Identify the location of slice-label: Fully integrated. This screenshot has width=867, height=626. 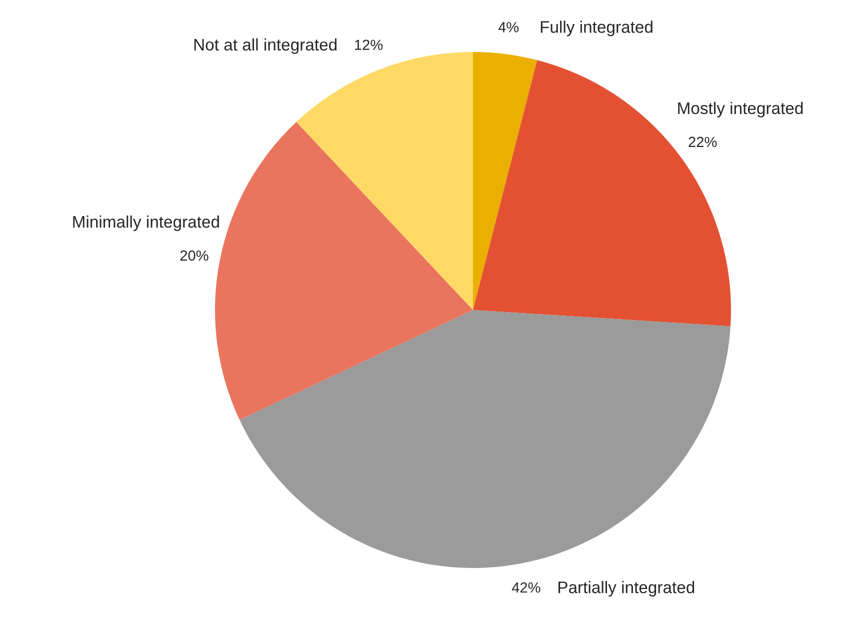
(596, 28).